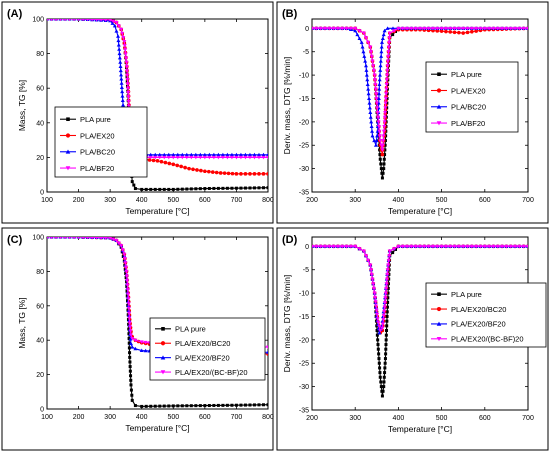 The height and width of the screenshot is (452, 550). Describe the element at coordinates (485, 200) in the screenshot. I see `x-tick-label: 600` at that location.